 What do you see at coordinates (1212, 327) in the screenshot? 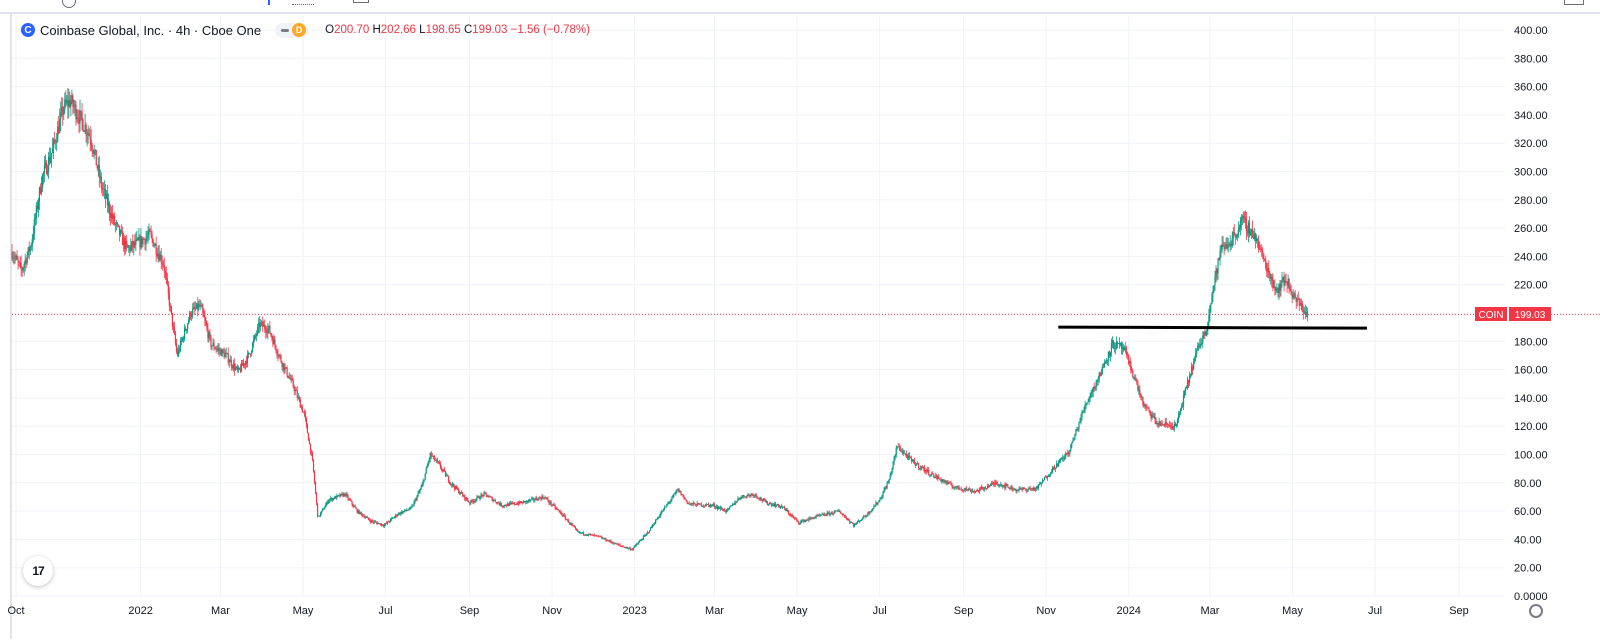
I see `support-line` at bounding box center [1212, 327].